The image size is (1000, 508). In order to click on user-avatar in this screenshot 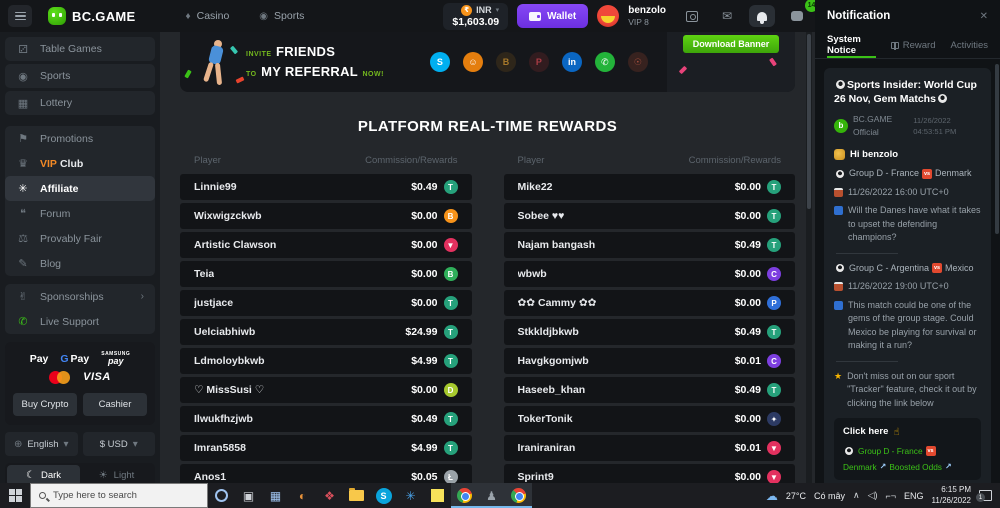, I will do `click(608, 16)`.